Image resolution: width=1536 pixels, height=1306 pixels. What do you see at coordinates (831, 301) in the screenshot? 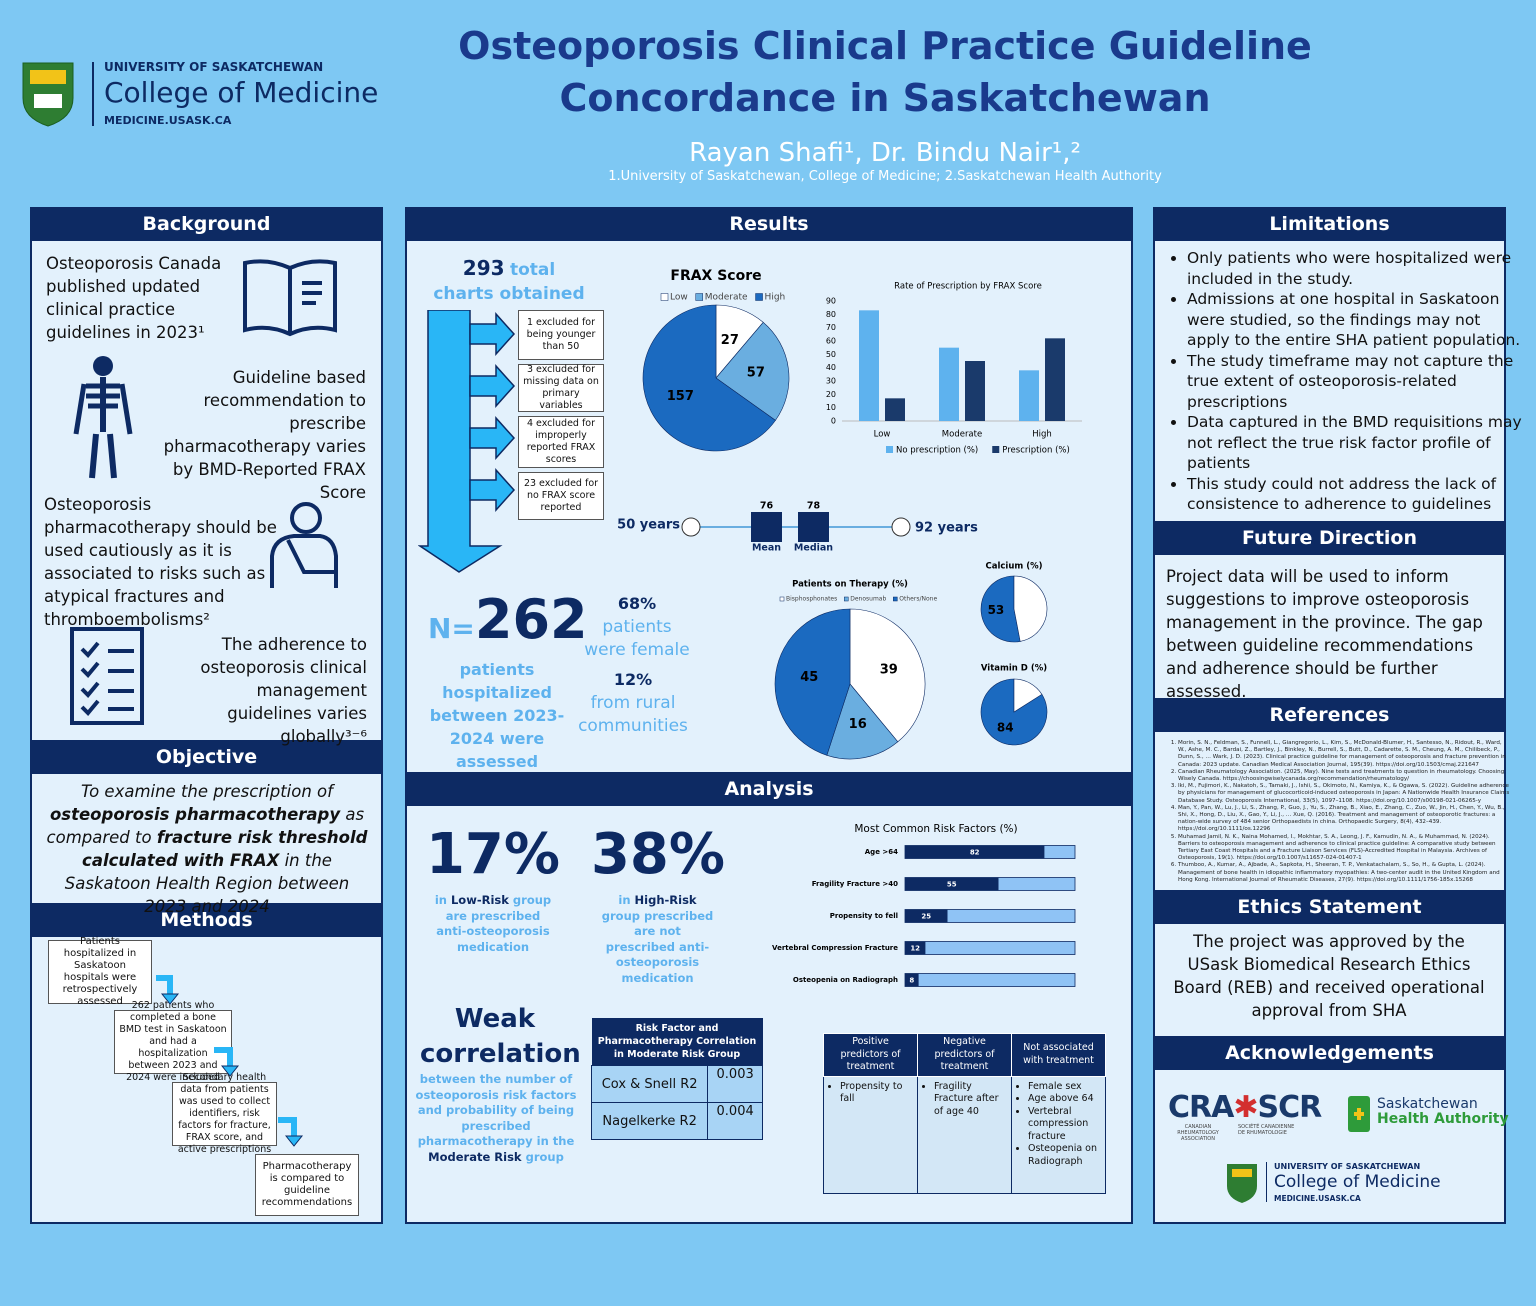
I see `y-tick-label: 90` at bounding box center [831, 301].